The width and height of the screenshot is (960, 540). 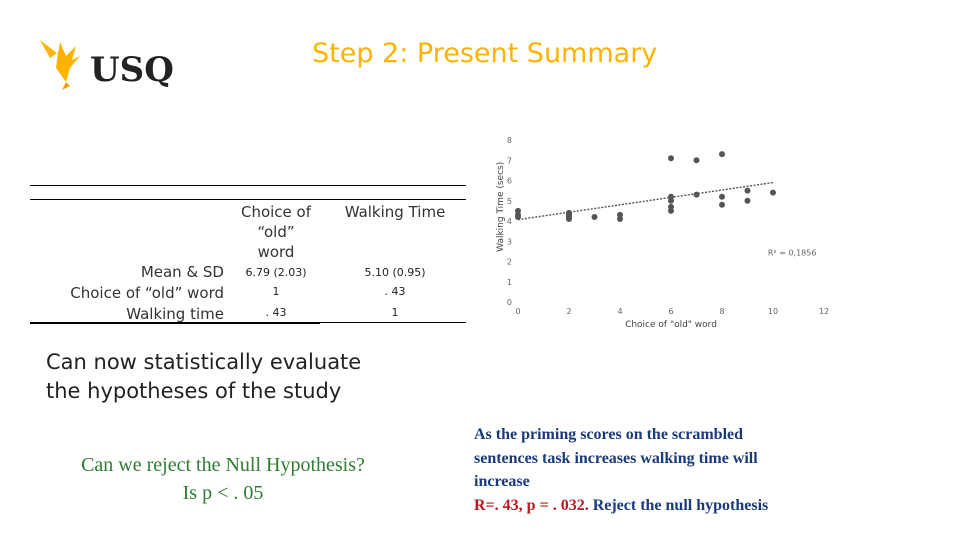 I want to click on x-axis-ticks: 0 2 4 6 8 10 12, so click(x=672, y=311).